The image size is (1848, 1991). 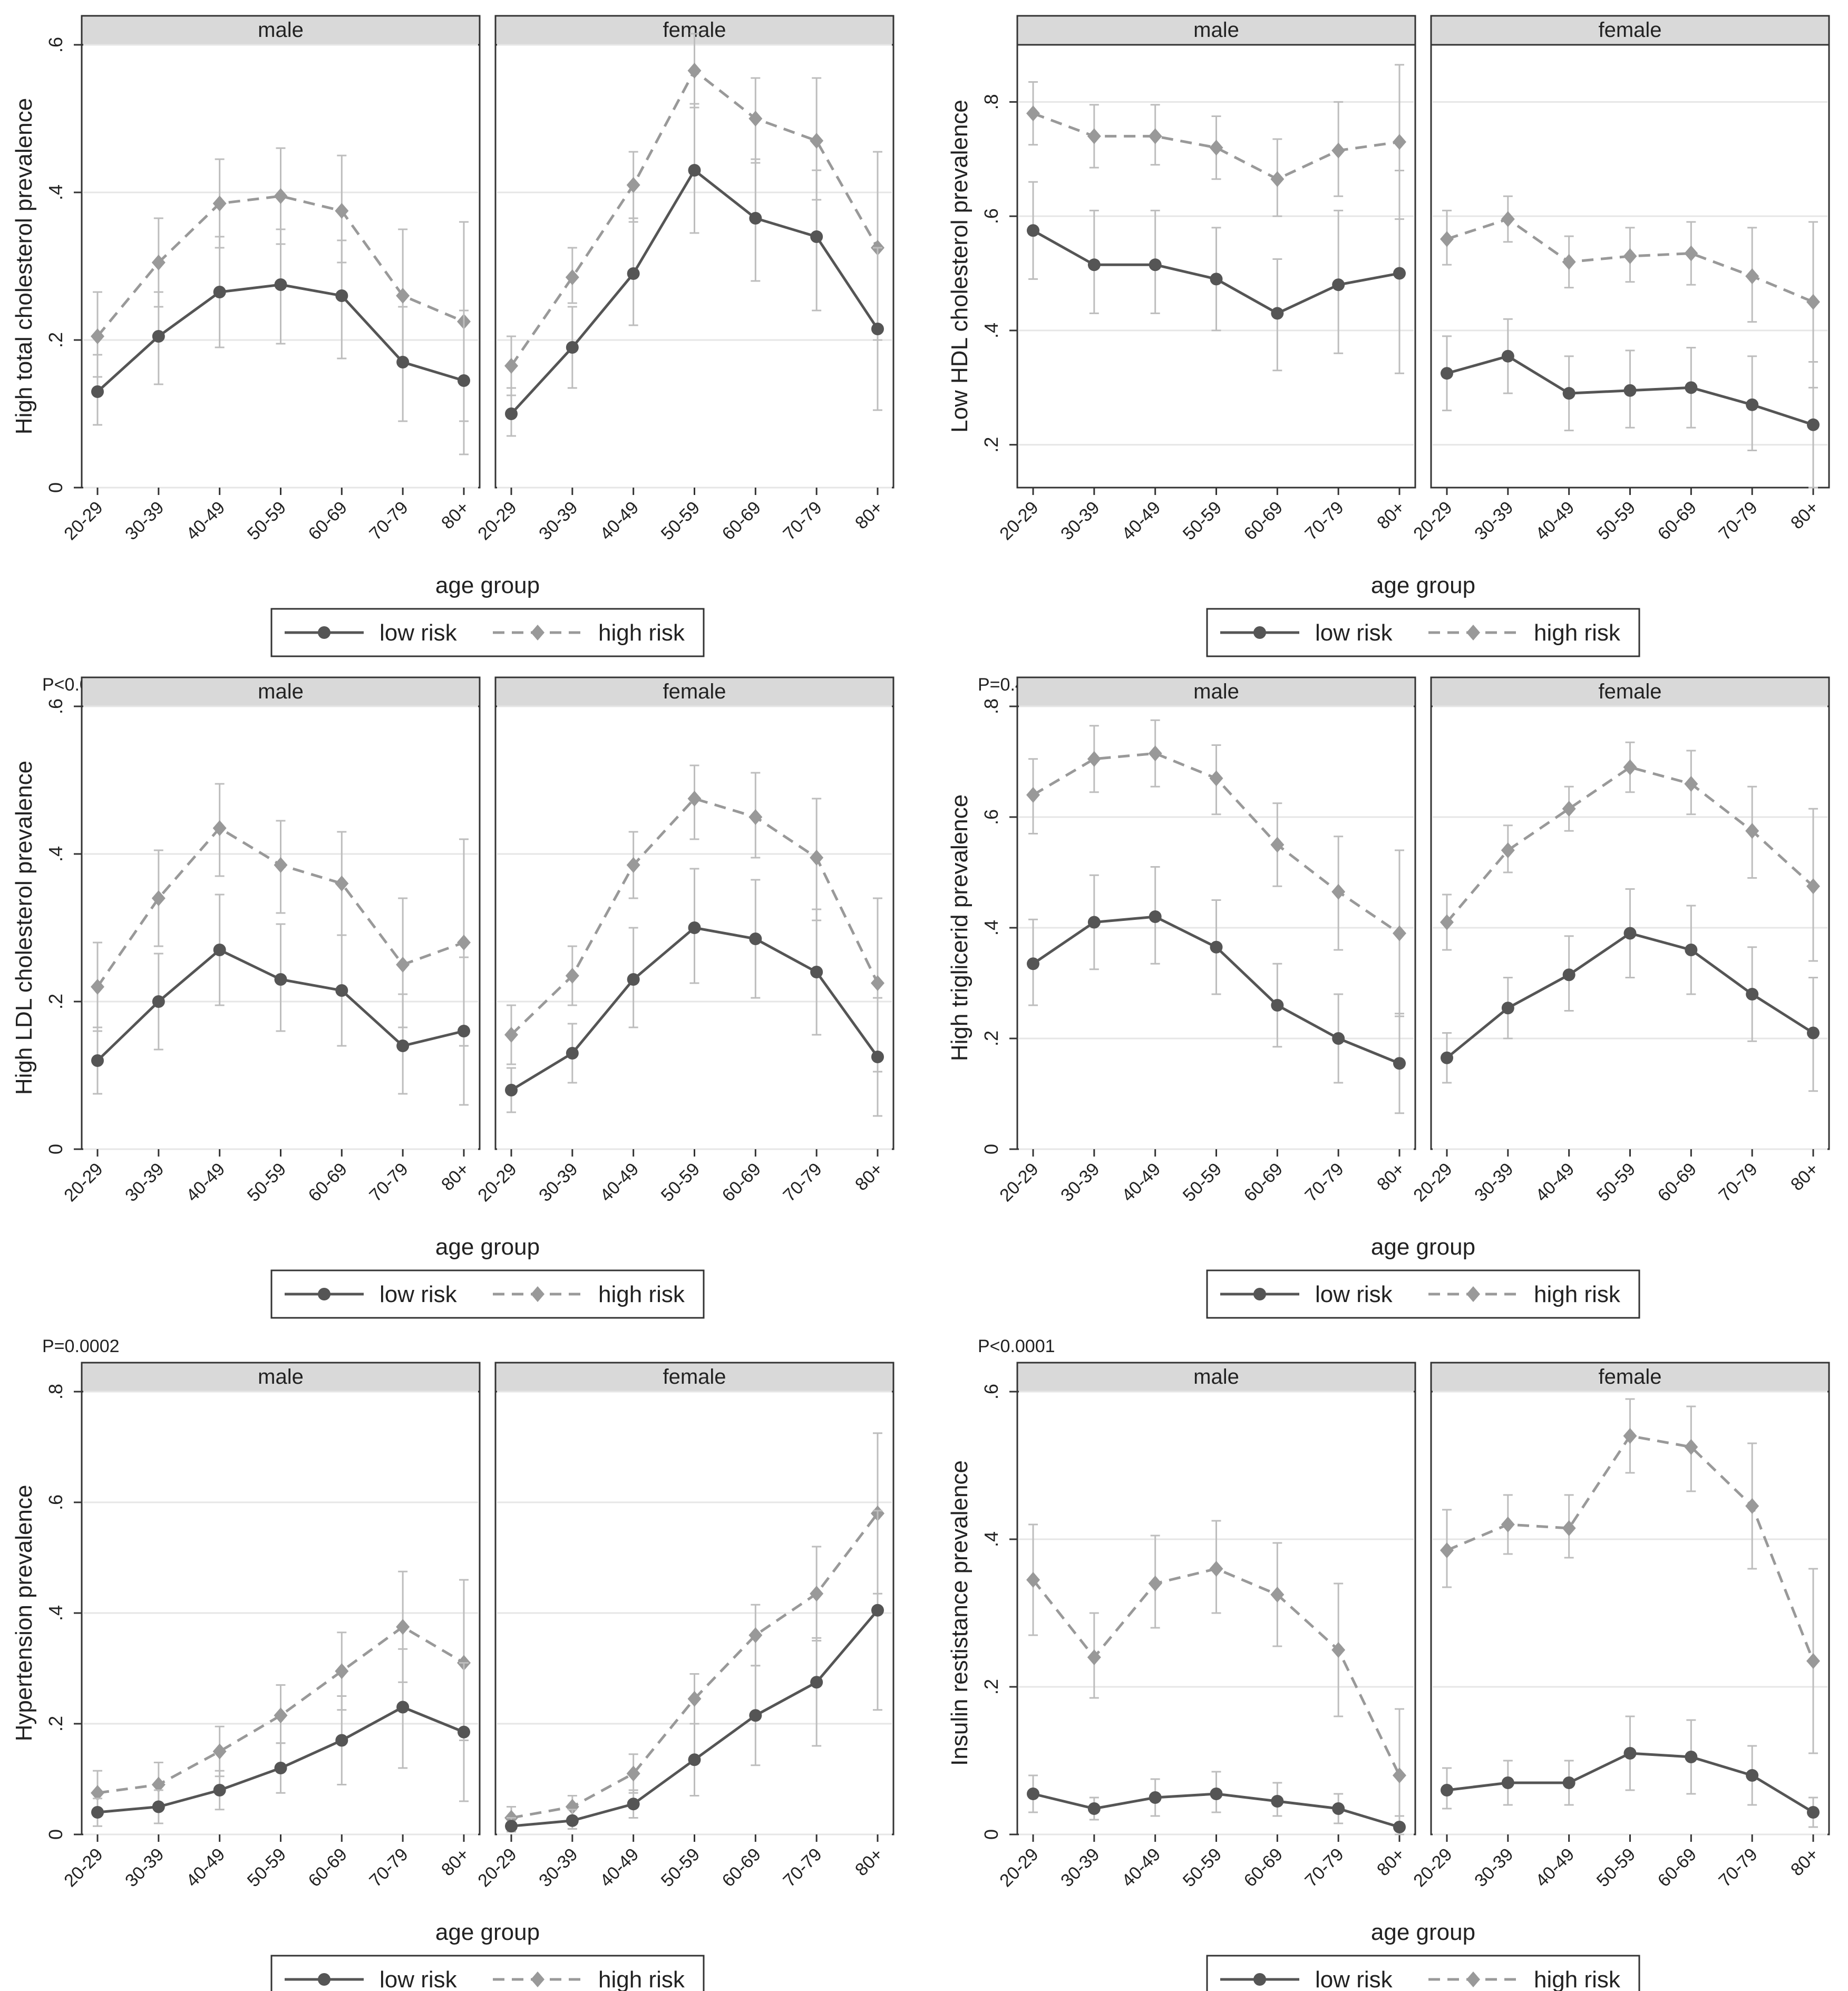 What do you see at coordinates (1423, 1973) in the screenshot?
I see `legend-box` at bounding box center [1423, 1973].